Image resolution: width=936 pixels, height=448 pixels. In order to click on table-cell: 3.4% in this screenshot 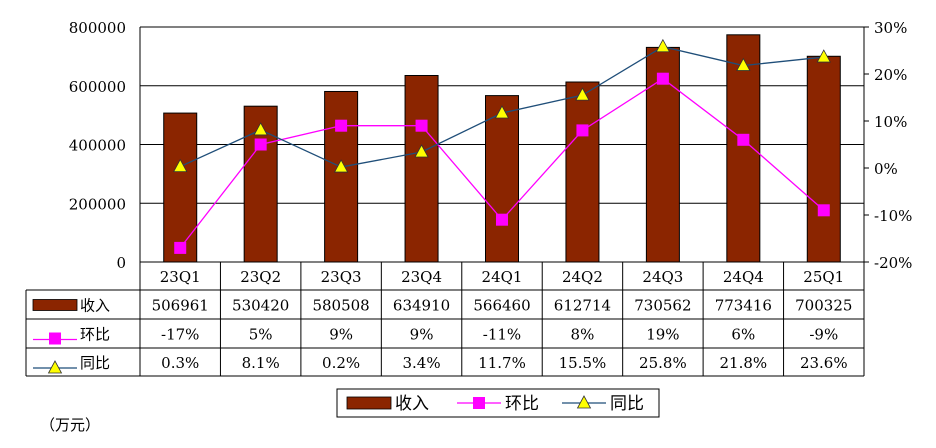, I will do `click(422, 363)`.